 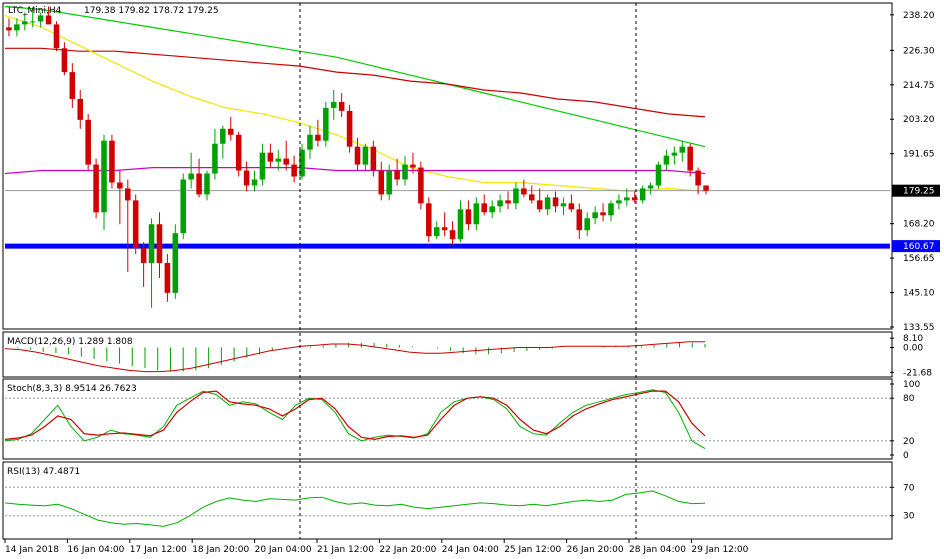 I want to click on stoch-panel-frame, so click(x=447, y=419).